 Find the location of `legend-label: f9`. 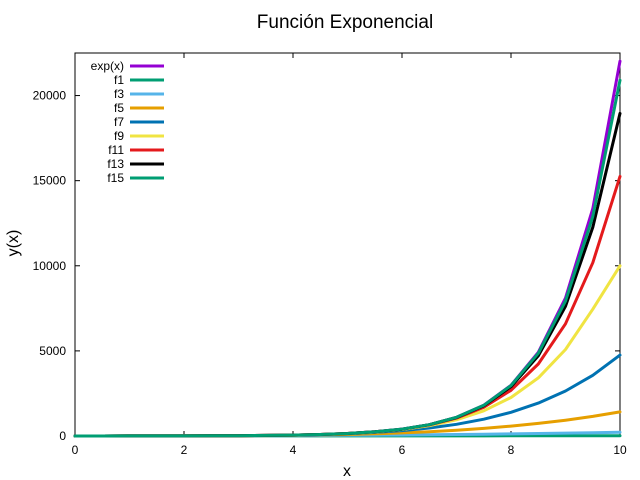

legend-label: f9 is located at coordinates (119, 136).